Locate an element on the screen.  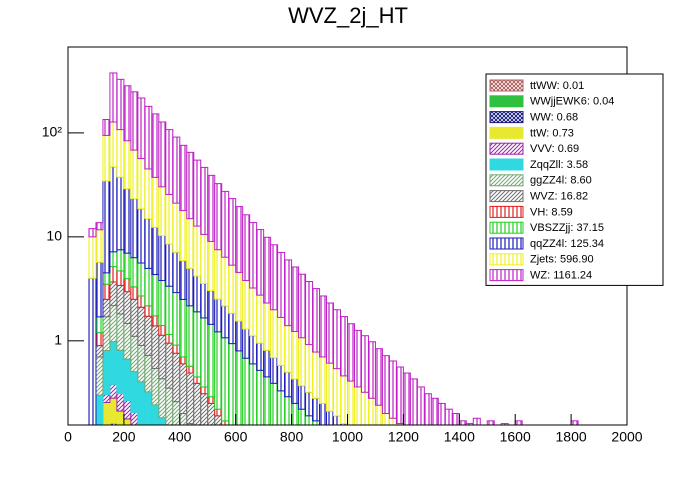
legend-label: qqZZ4l: 125.34 is located at coordinates (567, 244).